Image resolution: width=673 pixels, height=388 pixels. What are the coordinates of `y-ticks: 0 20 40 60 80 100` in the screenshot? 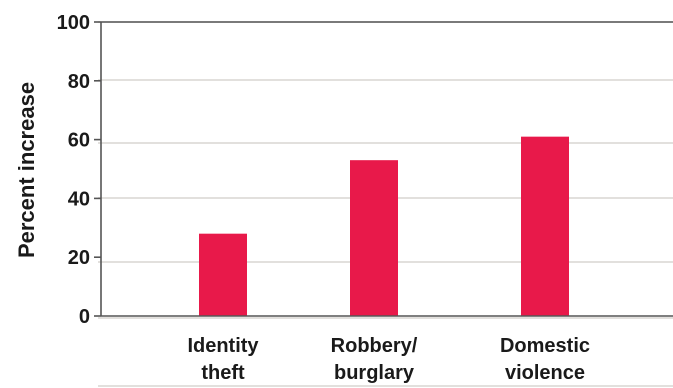 It's located at (79, 170).